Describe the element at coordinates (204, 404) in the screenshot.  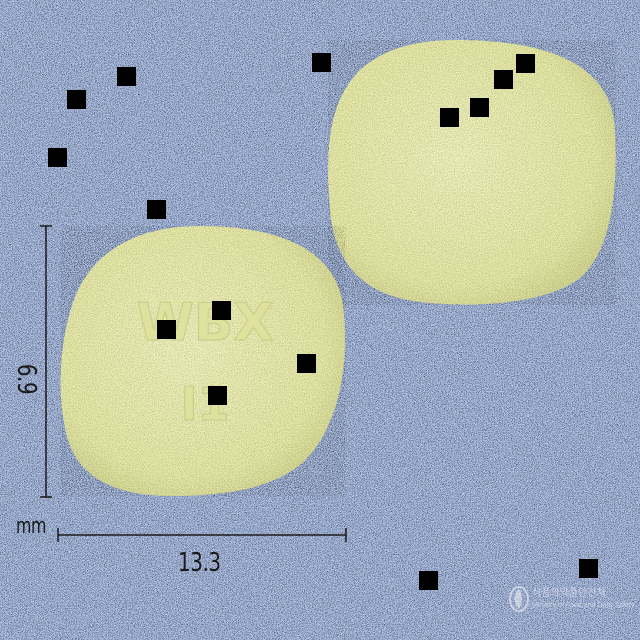
I see `imprint-line2: I1` at that location.